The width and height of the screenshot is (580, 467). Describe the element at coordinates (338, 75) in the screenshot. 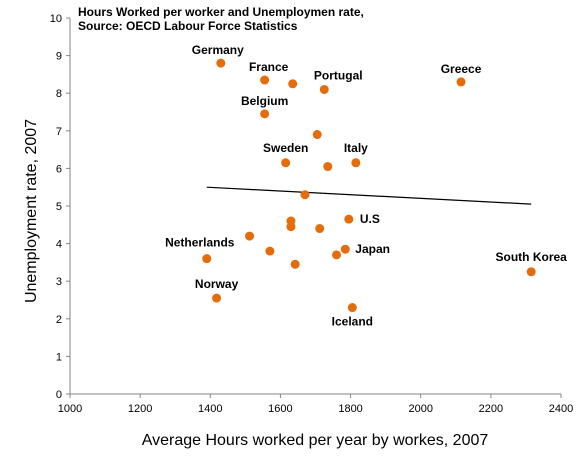

I see `point-label: Portugal` at that location.